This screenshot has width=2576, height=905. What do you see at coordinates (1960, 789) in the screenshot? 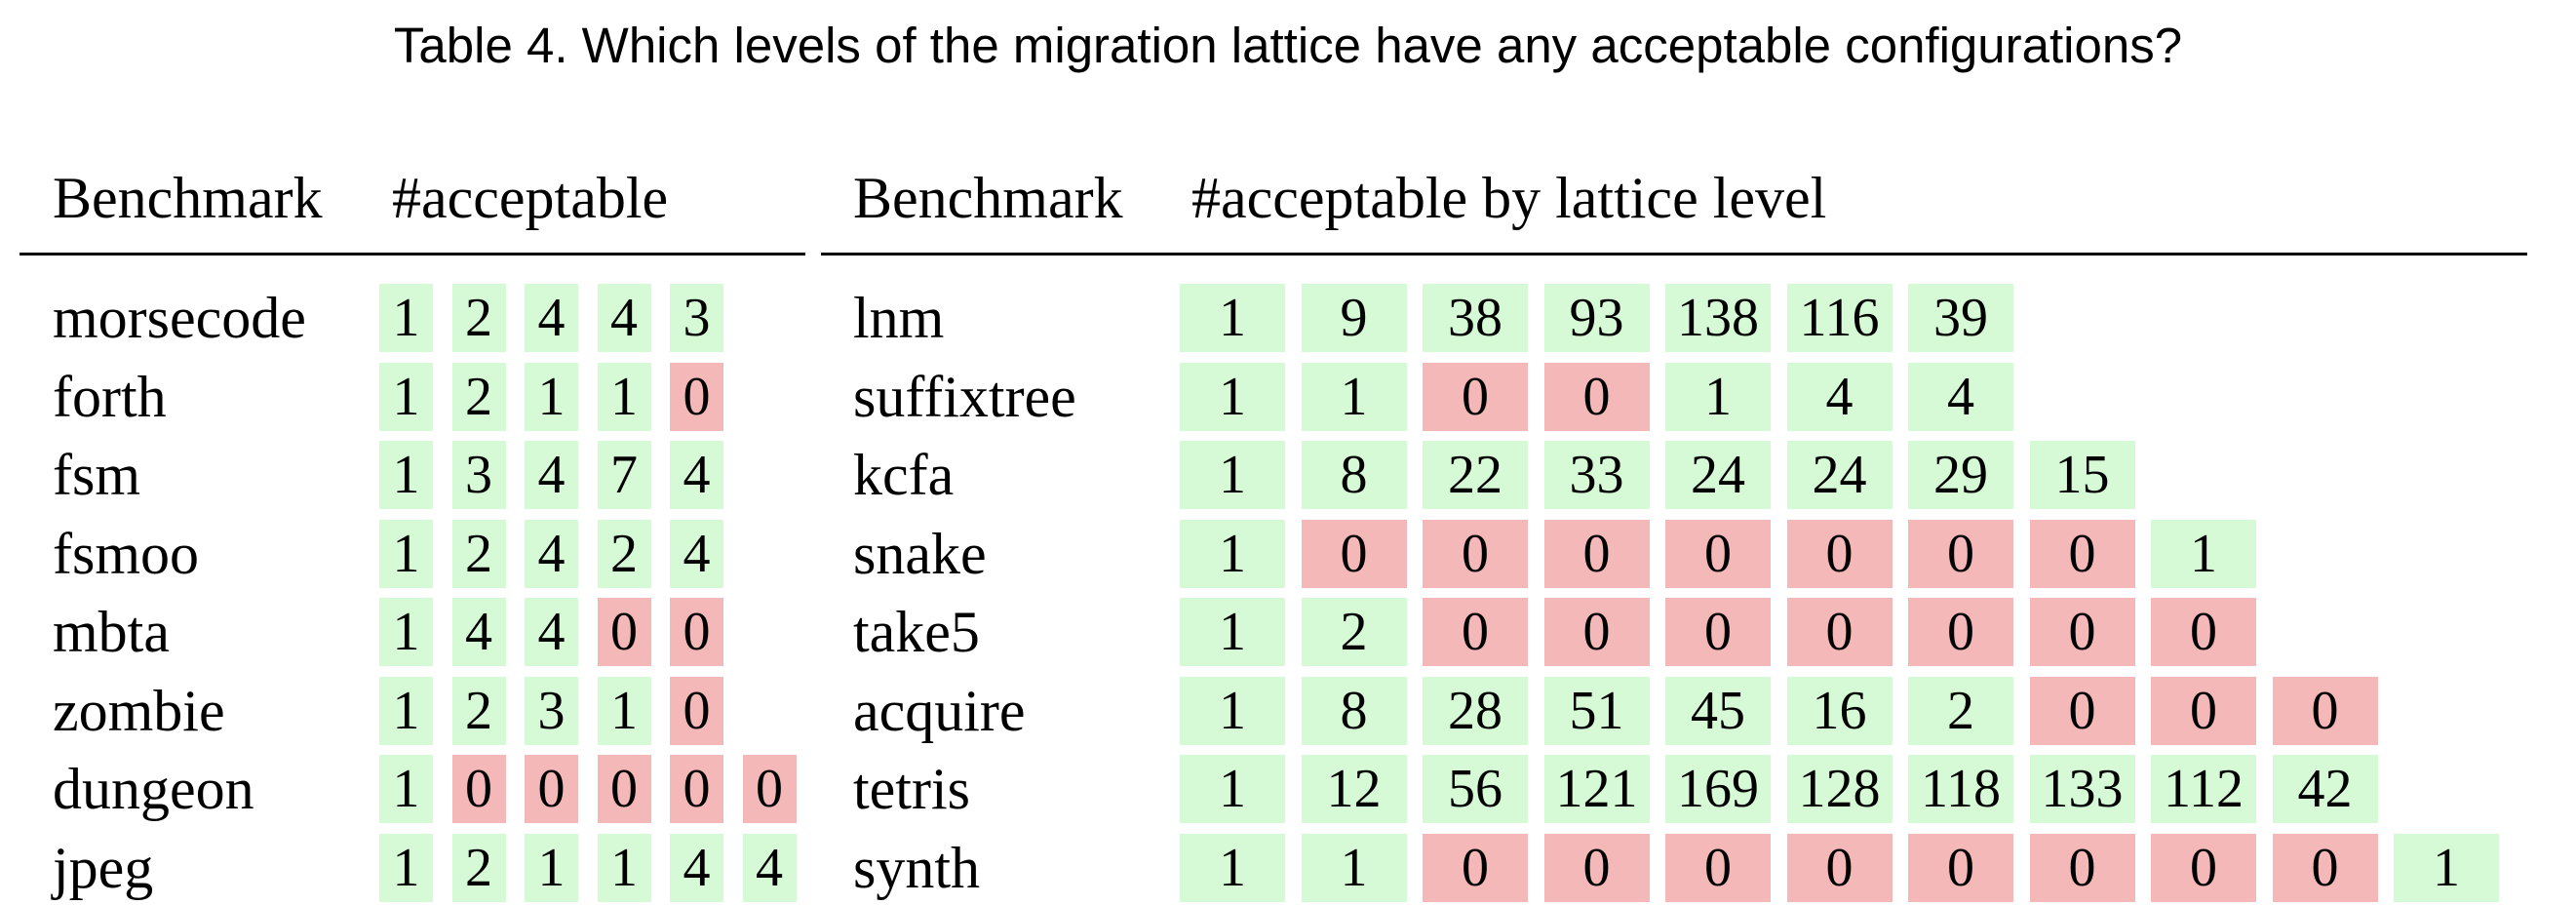
I see `acceptable-count-cell: 118` at bounding box center [1960, 789].